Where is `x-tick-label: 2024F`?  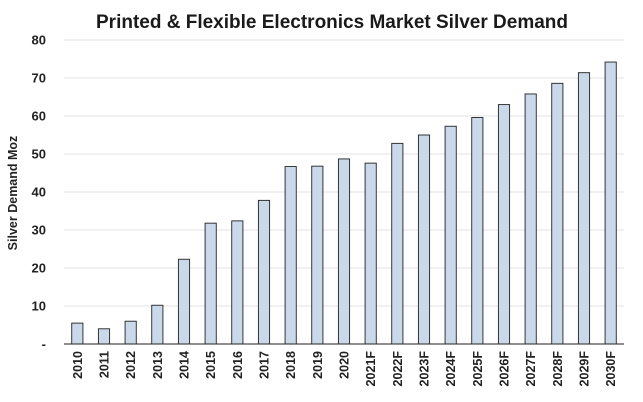
x-tick-label: 2024F is located at coordinates (451, 369).